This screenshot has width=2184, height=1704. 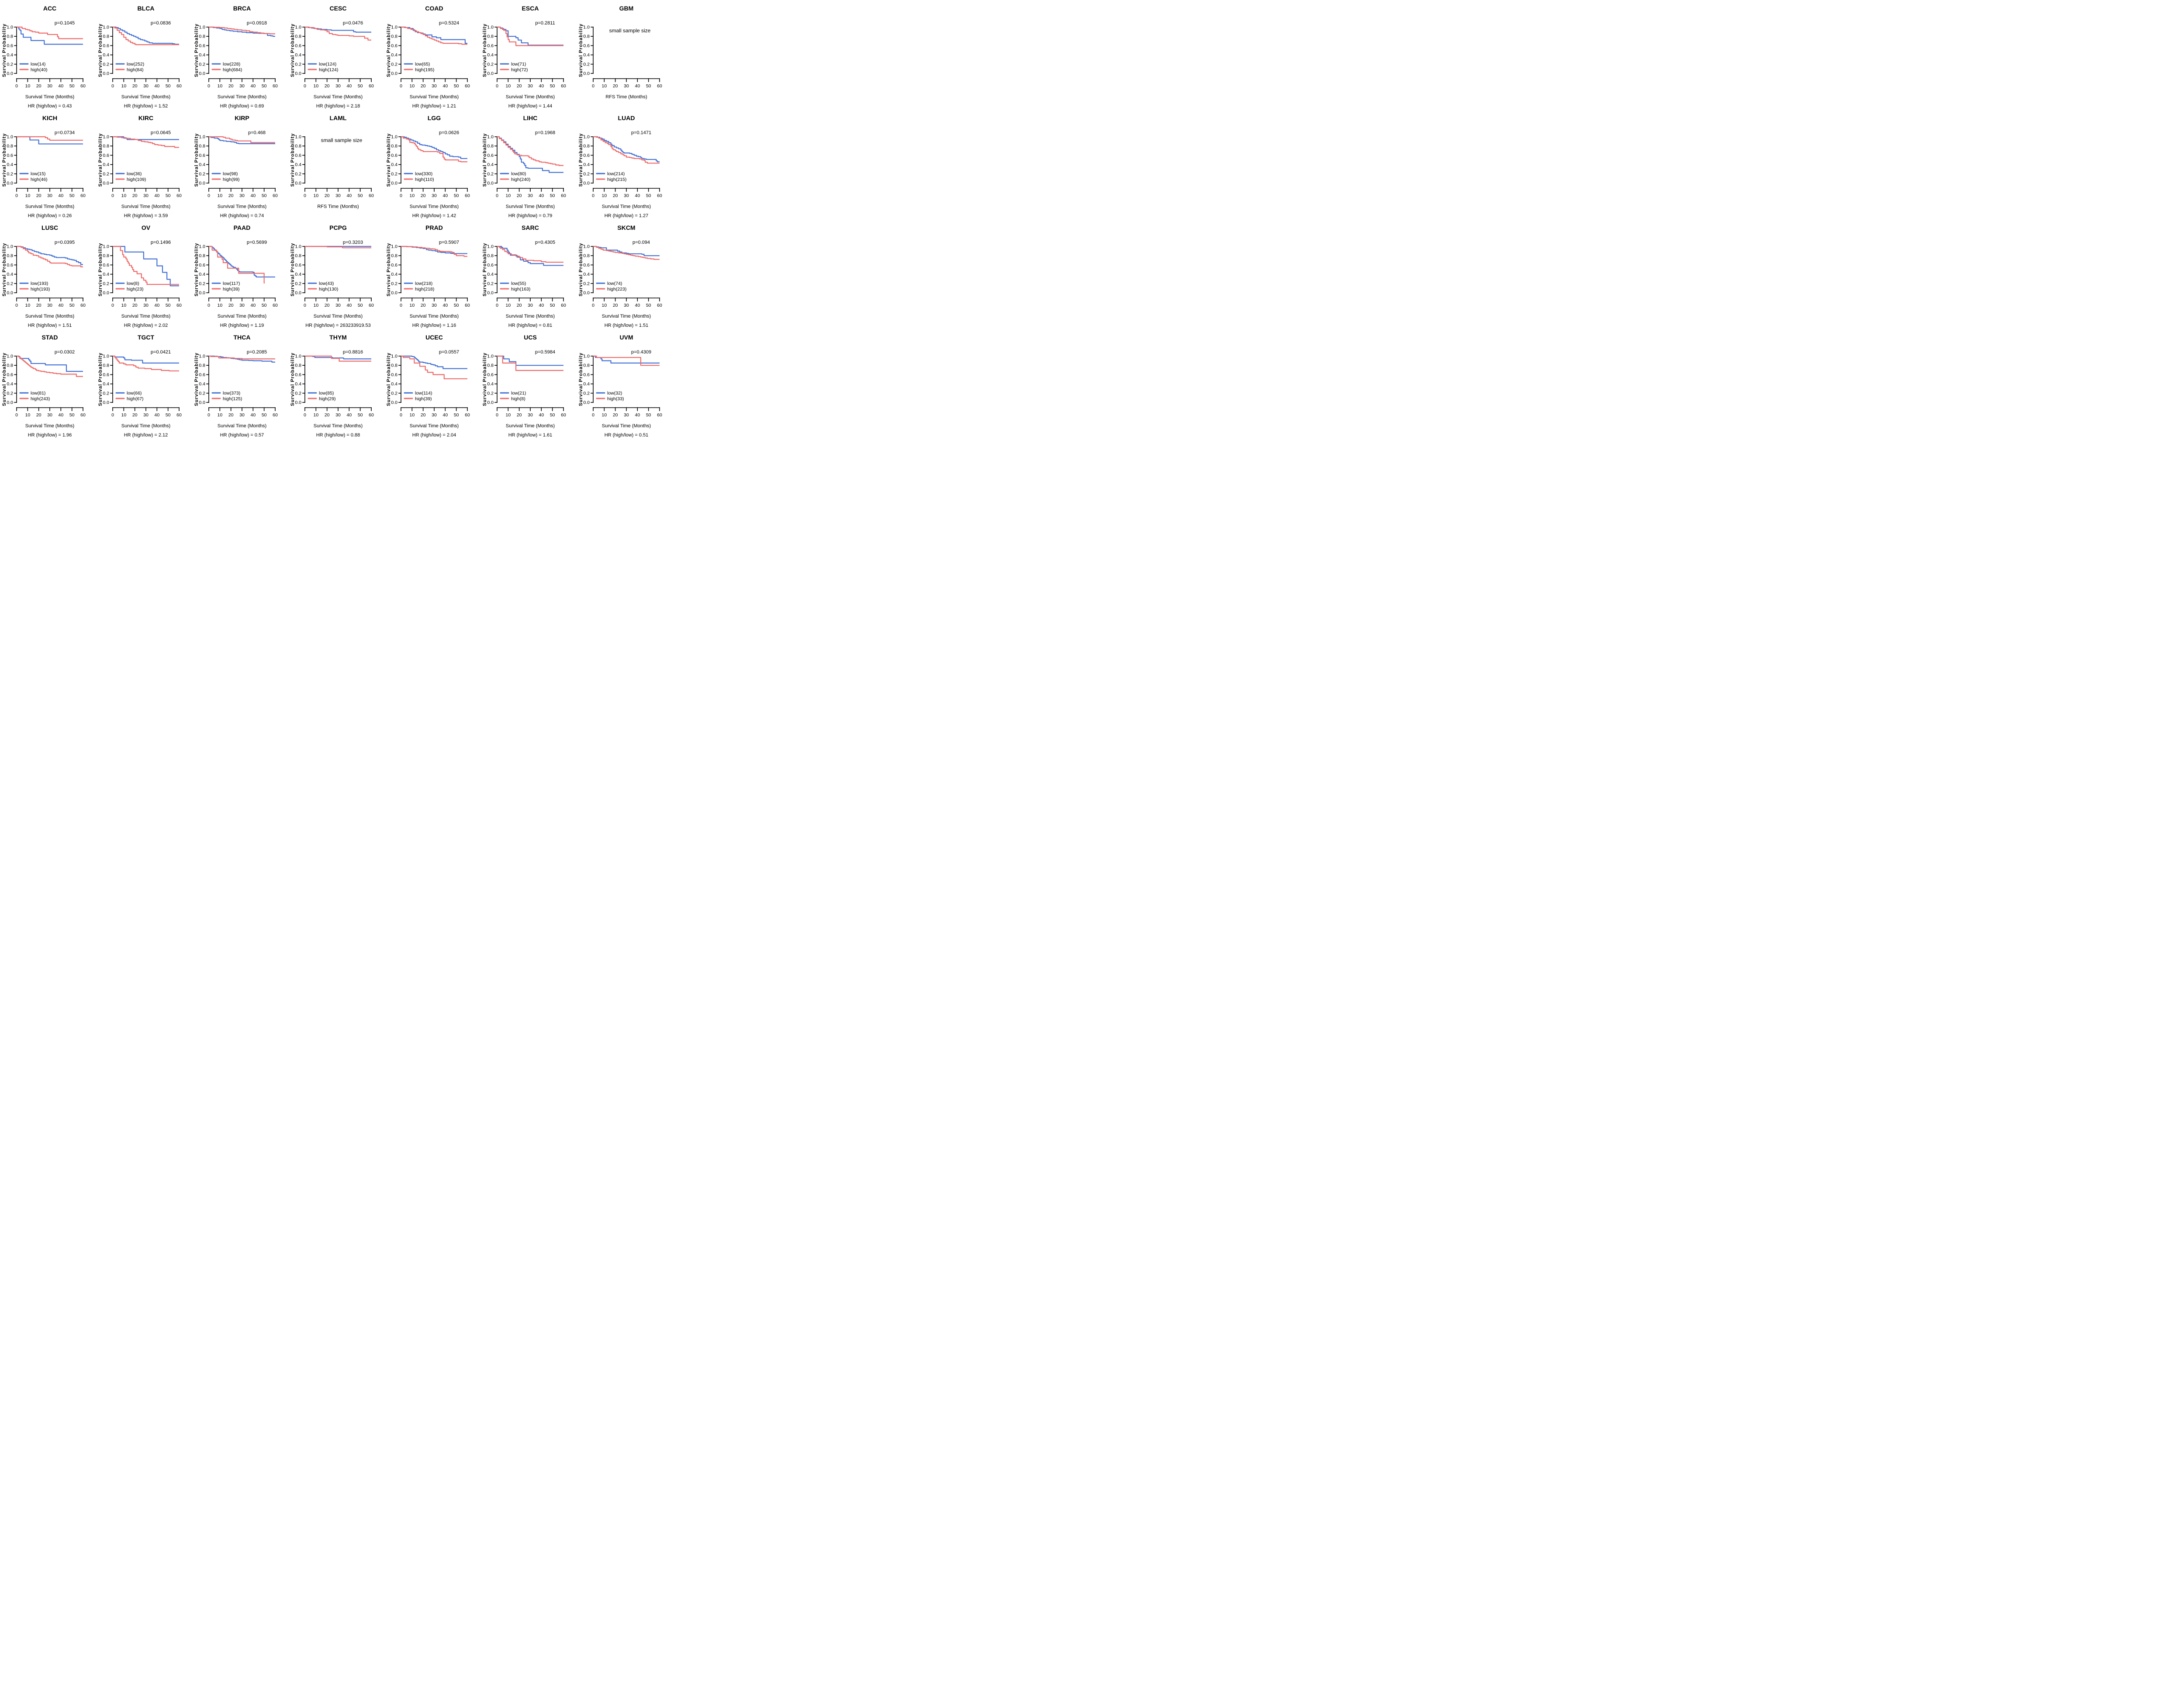 I want to click on p-value-label: p=0.1045, so click(x=65, y=23).